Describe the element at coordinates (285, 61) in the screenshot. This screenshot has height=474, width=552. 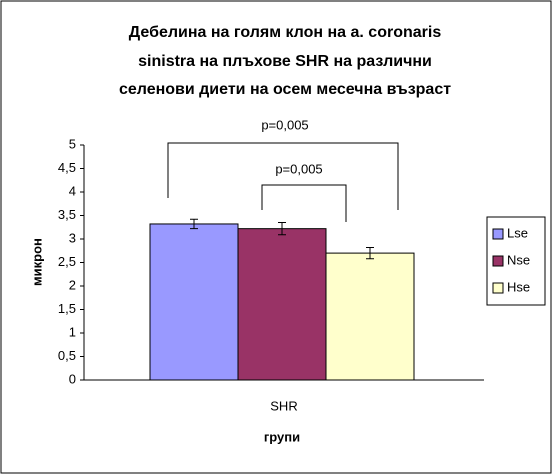
I see `chart-title: sinistra на плъхове SHR на различни` at that location.